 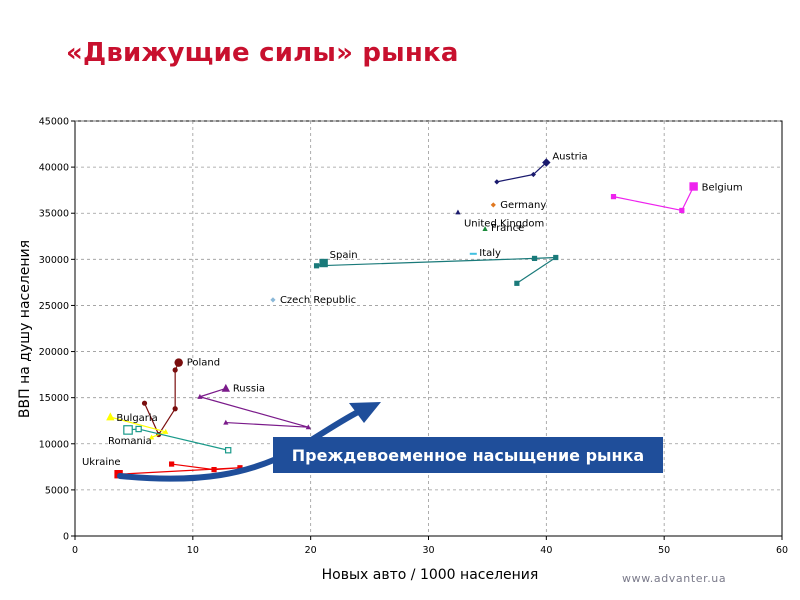 What do you see at coordinates (75, 550) in the screenshot?
I see `x-tick-label: 0` at bounding box center [75, 550].